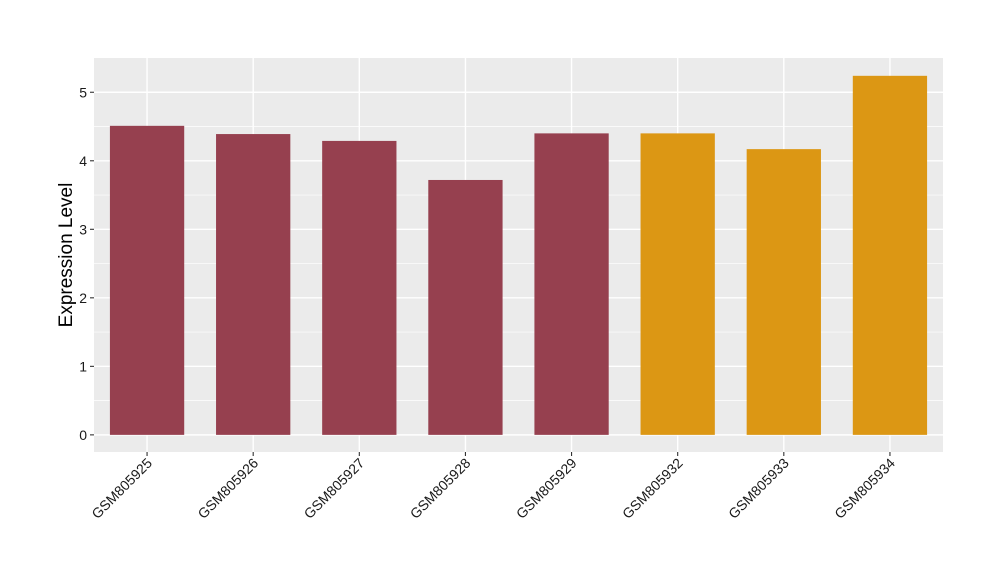 This screenshot has width=1000, height=580. I want to click on x-tick-label: GSM805928, so click(440, 488).